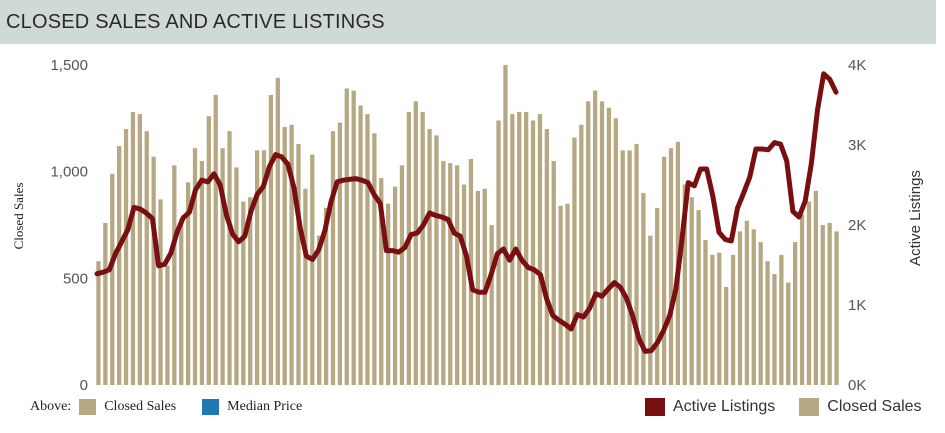 The image size is (945, 433). Describe the element at coordinates (857, 145) in the screenshot. I see `right-axis-tick-label: 3K` at that location.